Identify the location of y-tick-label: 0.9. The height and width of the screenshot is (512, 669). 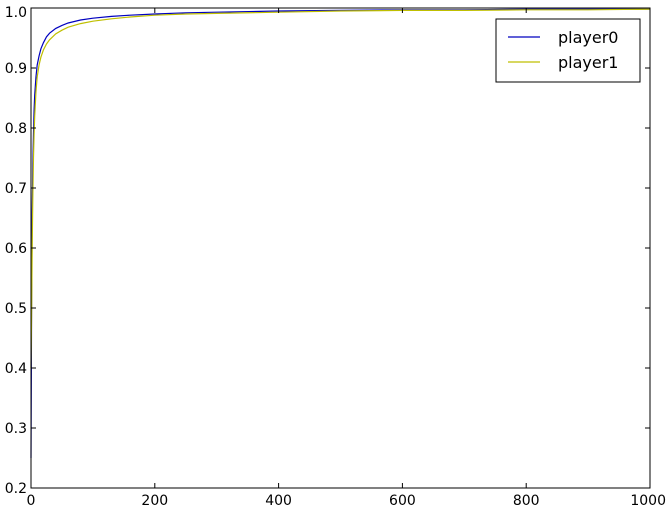
(16, 69).